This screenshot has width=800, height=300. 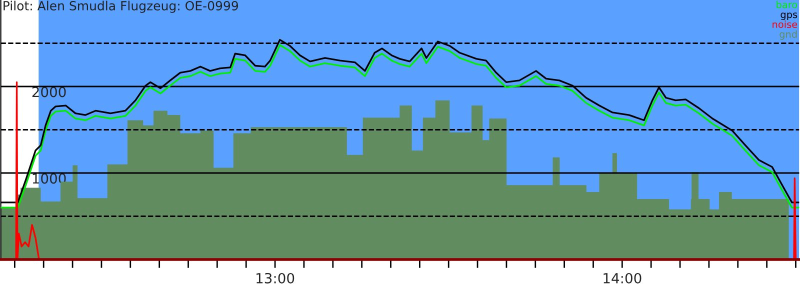 What do you see at coordinates (785, 24) in the screenshot?
I see `text: noise` at bounding box center [785, 24].